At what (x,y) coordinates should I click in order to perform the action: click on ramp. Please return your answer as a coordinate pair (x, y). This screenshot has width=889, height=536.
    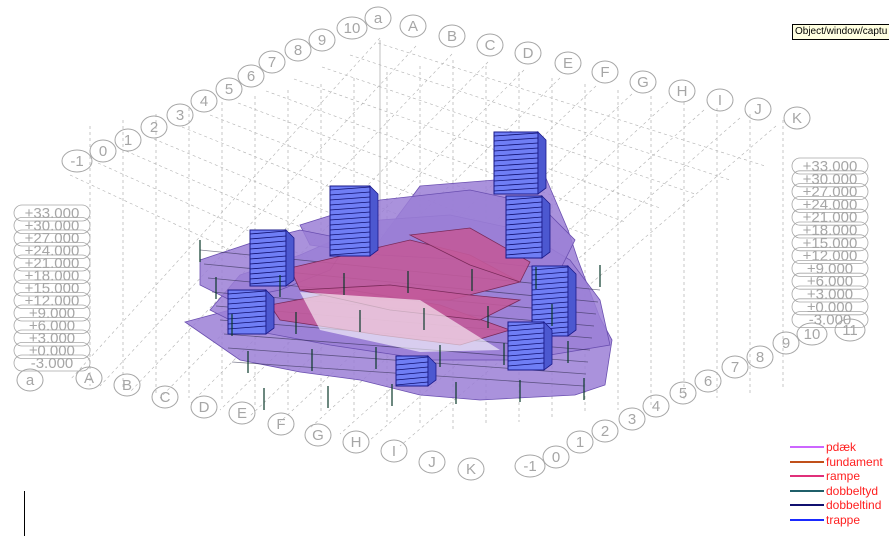
    Looking at the image, I should click on (469, 255).